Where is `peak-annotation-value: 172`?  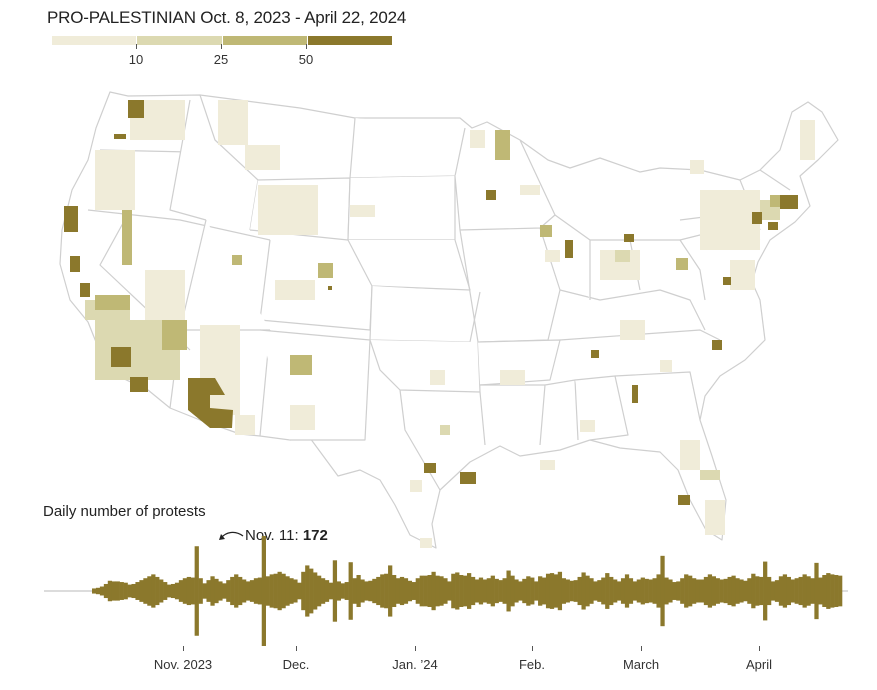
peak-annotation-value: 172 is located at coordinates (315, 535).